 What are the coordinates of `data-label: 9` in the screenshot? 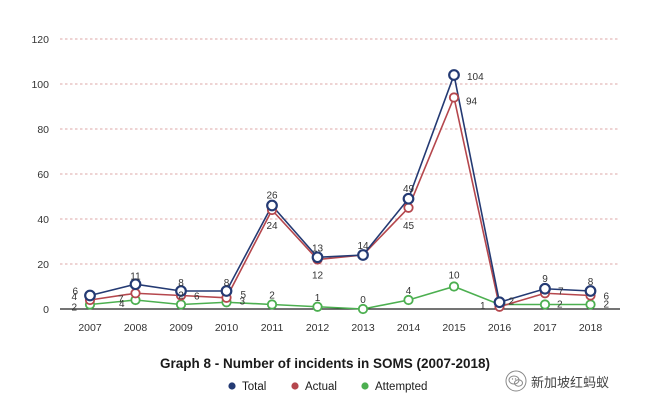 It's located at (545, 279).